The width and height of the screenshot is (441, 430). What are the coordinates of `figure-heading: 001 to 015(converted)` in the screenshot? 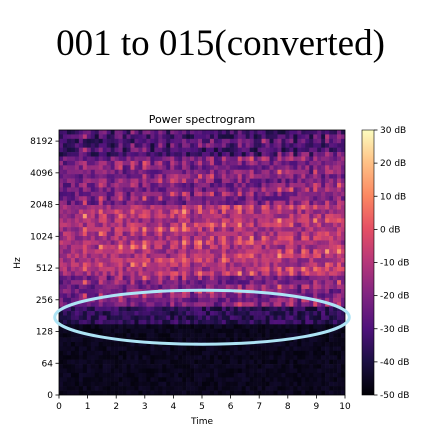 It's located at (220, 43).